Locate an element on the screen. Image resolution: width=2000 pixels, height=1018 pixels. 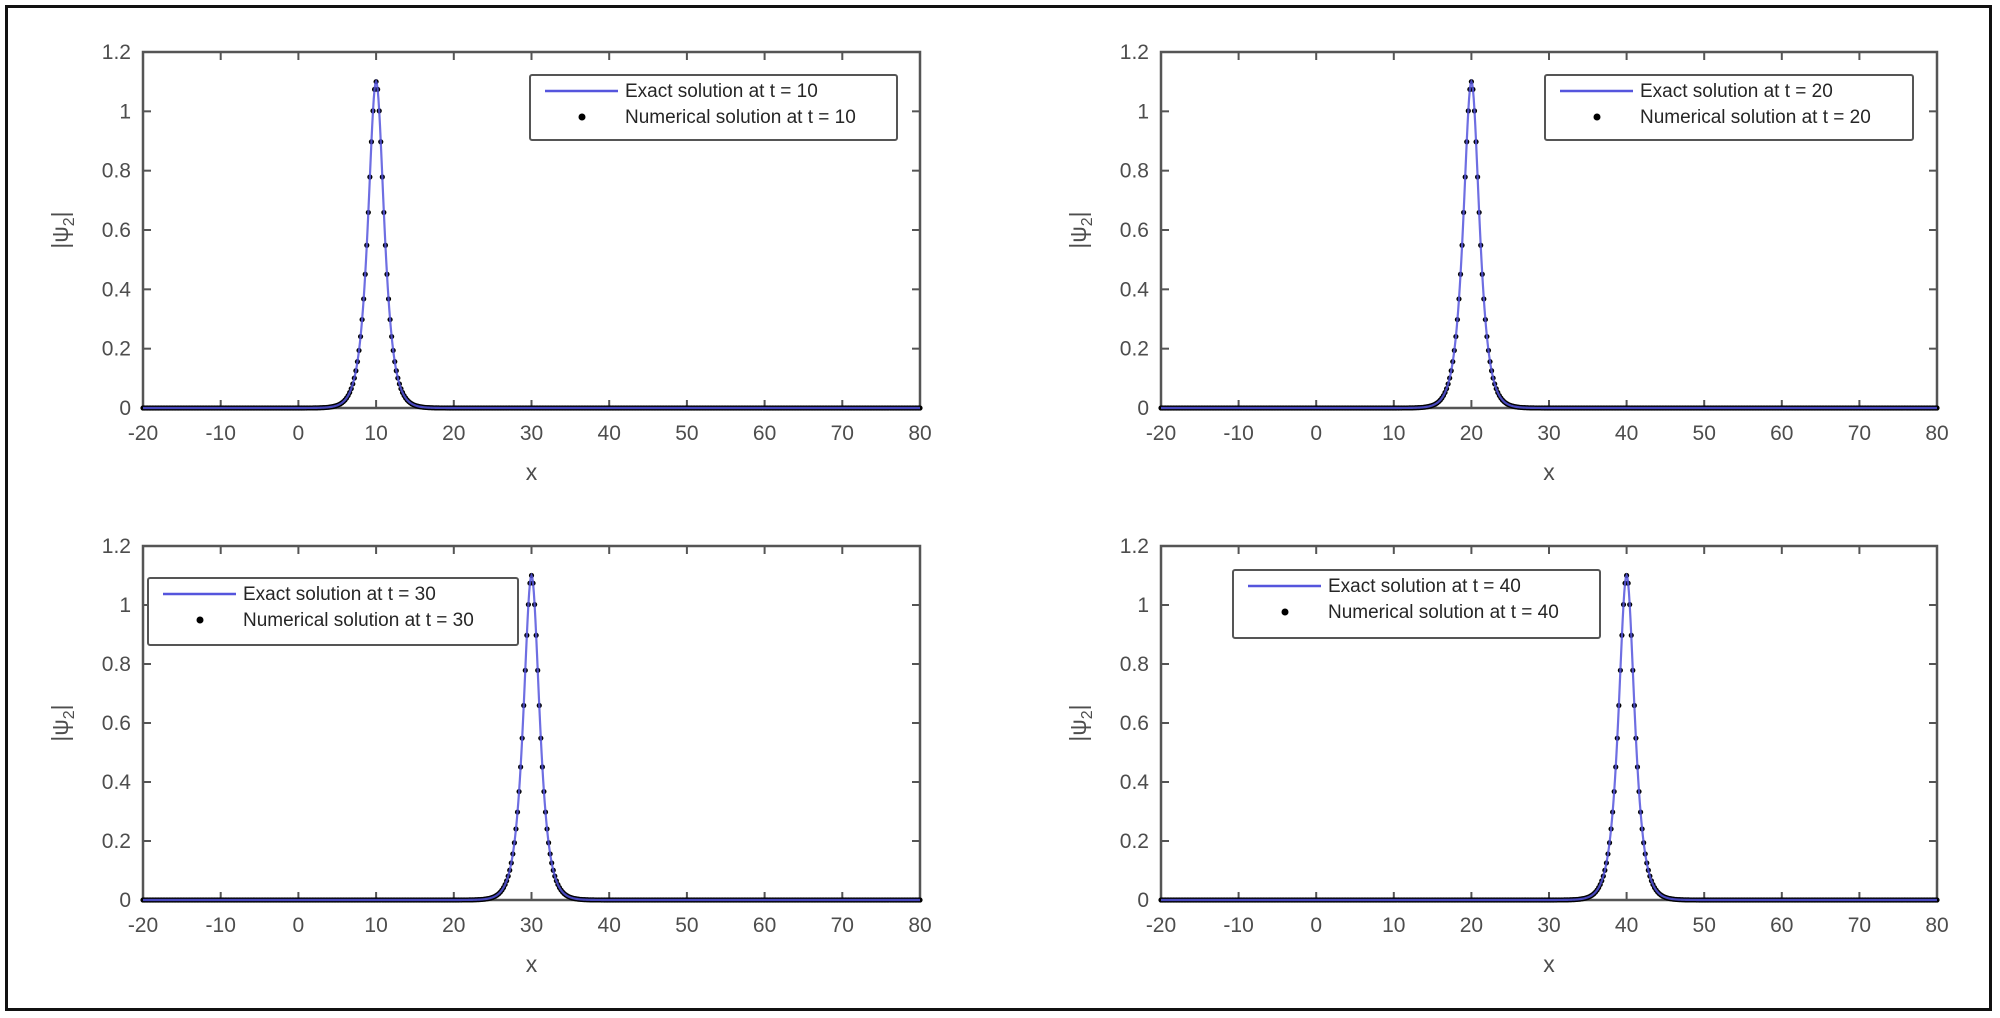
legend-entry-numerical: Numerical solution at t = 30 is located at coordinates (358, 620).